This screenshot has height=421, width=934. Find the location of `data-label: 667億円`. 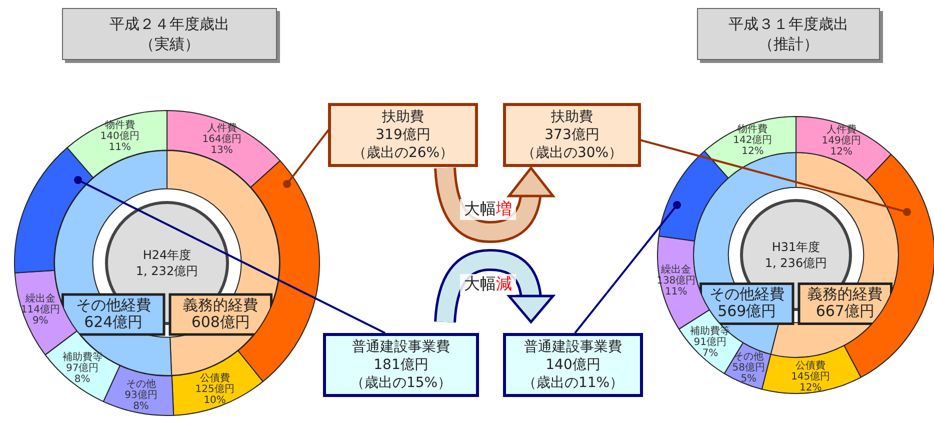

data-label: 667億円 is located at coordinates (845, 311).